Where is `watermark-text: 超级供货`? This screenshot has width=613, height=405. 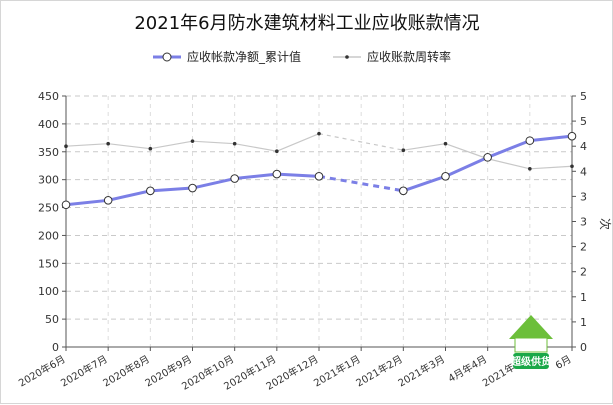
watermark-text: 超级供货 is located at coordinates (530, 361).